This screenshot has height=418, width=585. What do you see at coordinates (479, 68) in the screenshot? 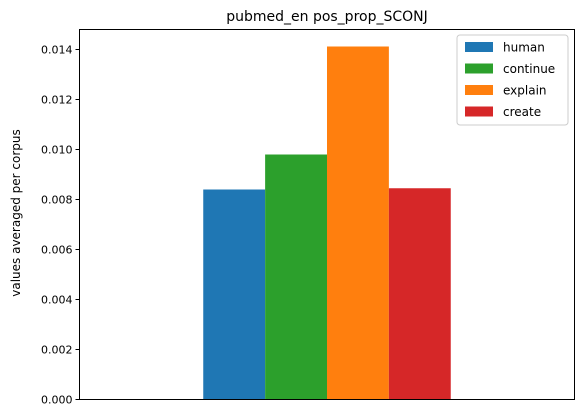
I see `legend-swatch-continue` at bounding box center [479, 68].